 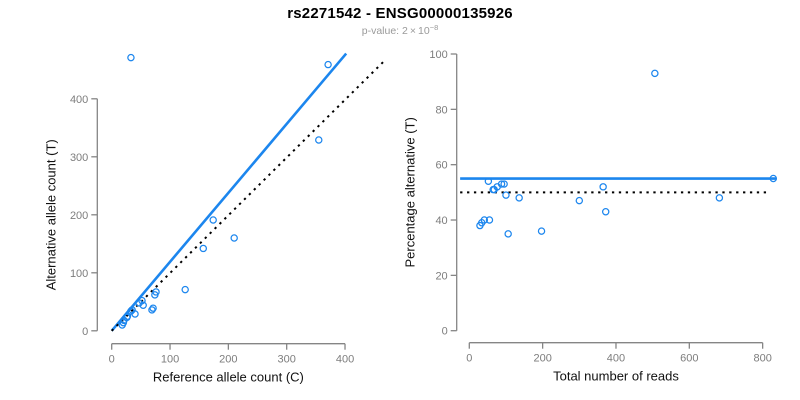 What do you see at coordinates (380, 31) in the screenshot?
I see `pvalue-label: p-value:` at bounding box center [380, 31].